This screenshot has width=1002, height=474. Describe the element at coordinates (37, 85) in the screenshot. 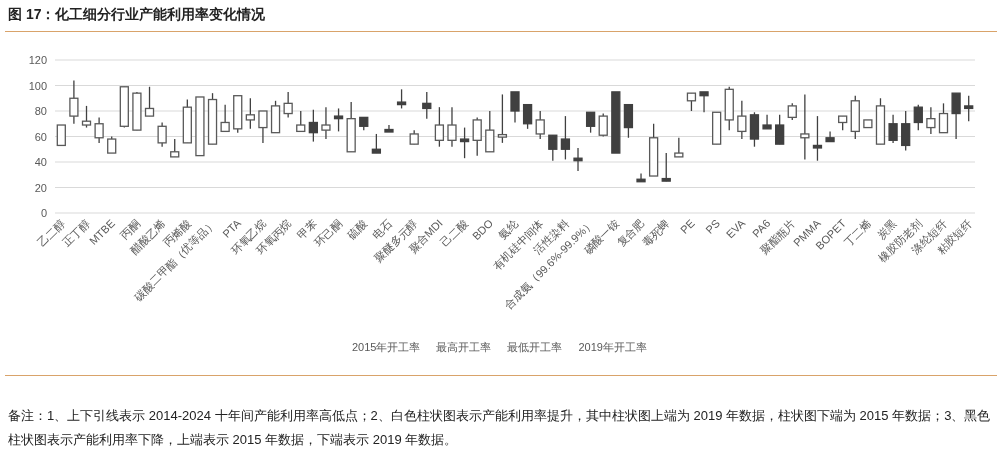

I see `y-tick-label: 100` at that location.